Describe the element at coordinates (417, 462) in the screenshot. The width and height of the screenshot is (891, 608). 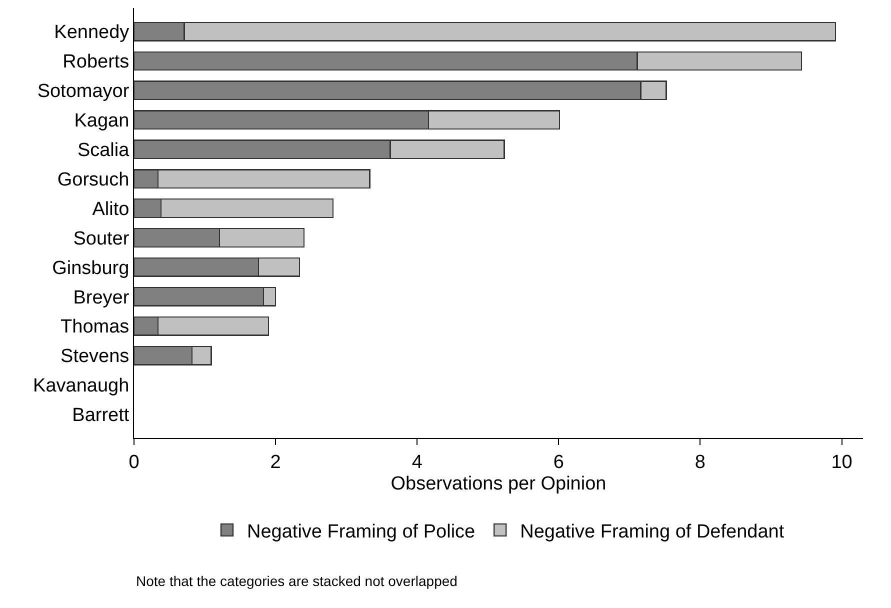
I see `x-tick-label: 4` at that location.